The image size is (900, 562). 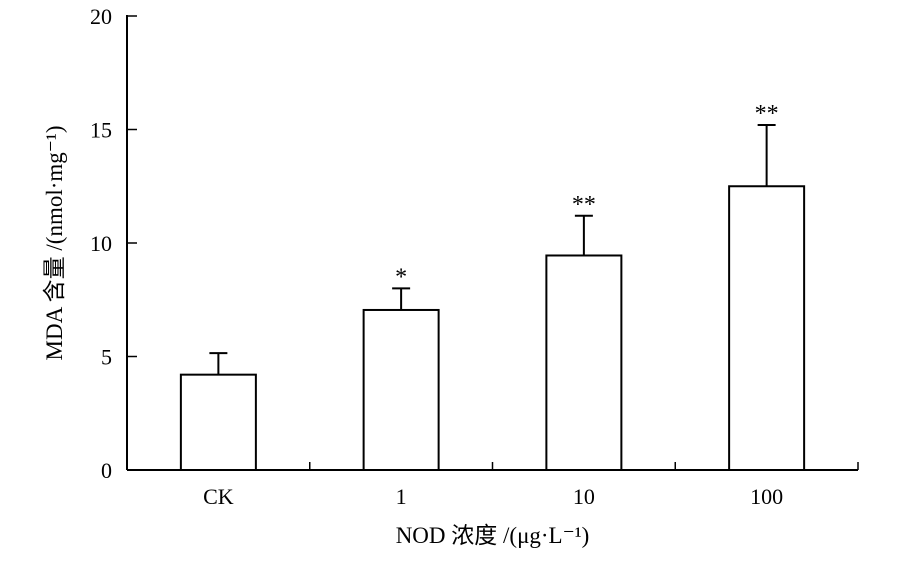 I want to click on x-tick-label: 100, so click(x=766, y=496).